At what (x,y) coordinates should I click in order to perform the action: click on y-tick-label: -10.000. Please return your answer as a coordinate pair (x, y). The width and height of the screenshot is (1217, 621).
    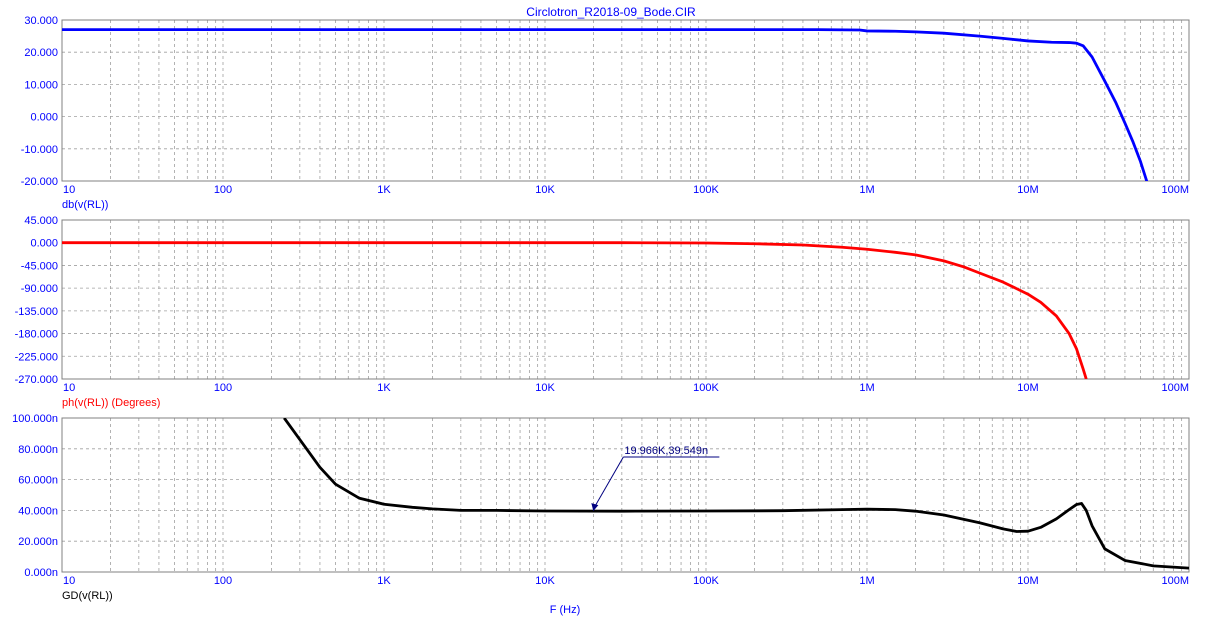
    Looking at the image, I should click on (39, 150).